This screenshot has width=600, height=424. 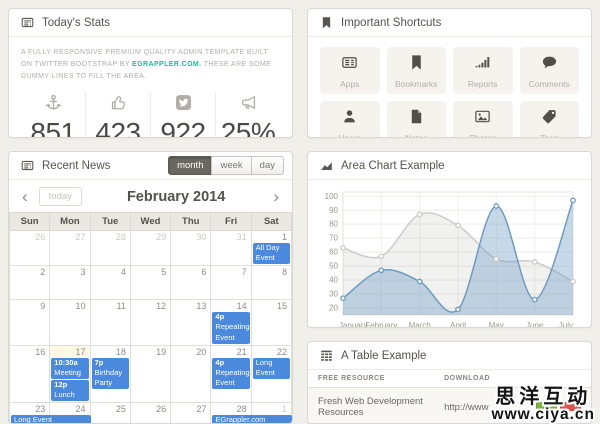 I want to click on stats-row: 851 423 922 25%, so click(x=150, y=114).